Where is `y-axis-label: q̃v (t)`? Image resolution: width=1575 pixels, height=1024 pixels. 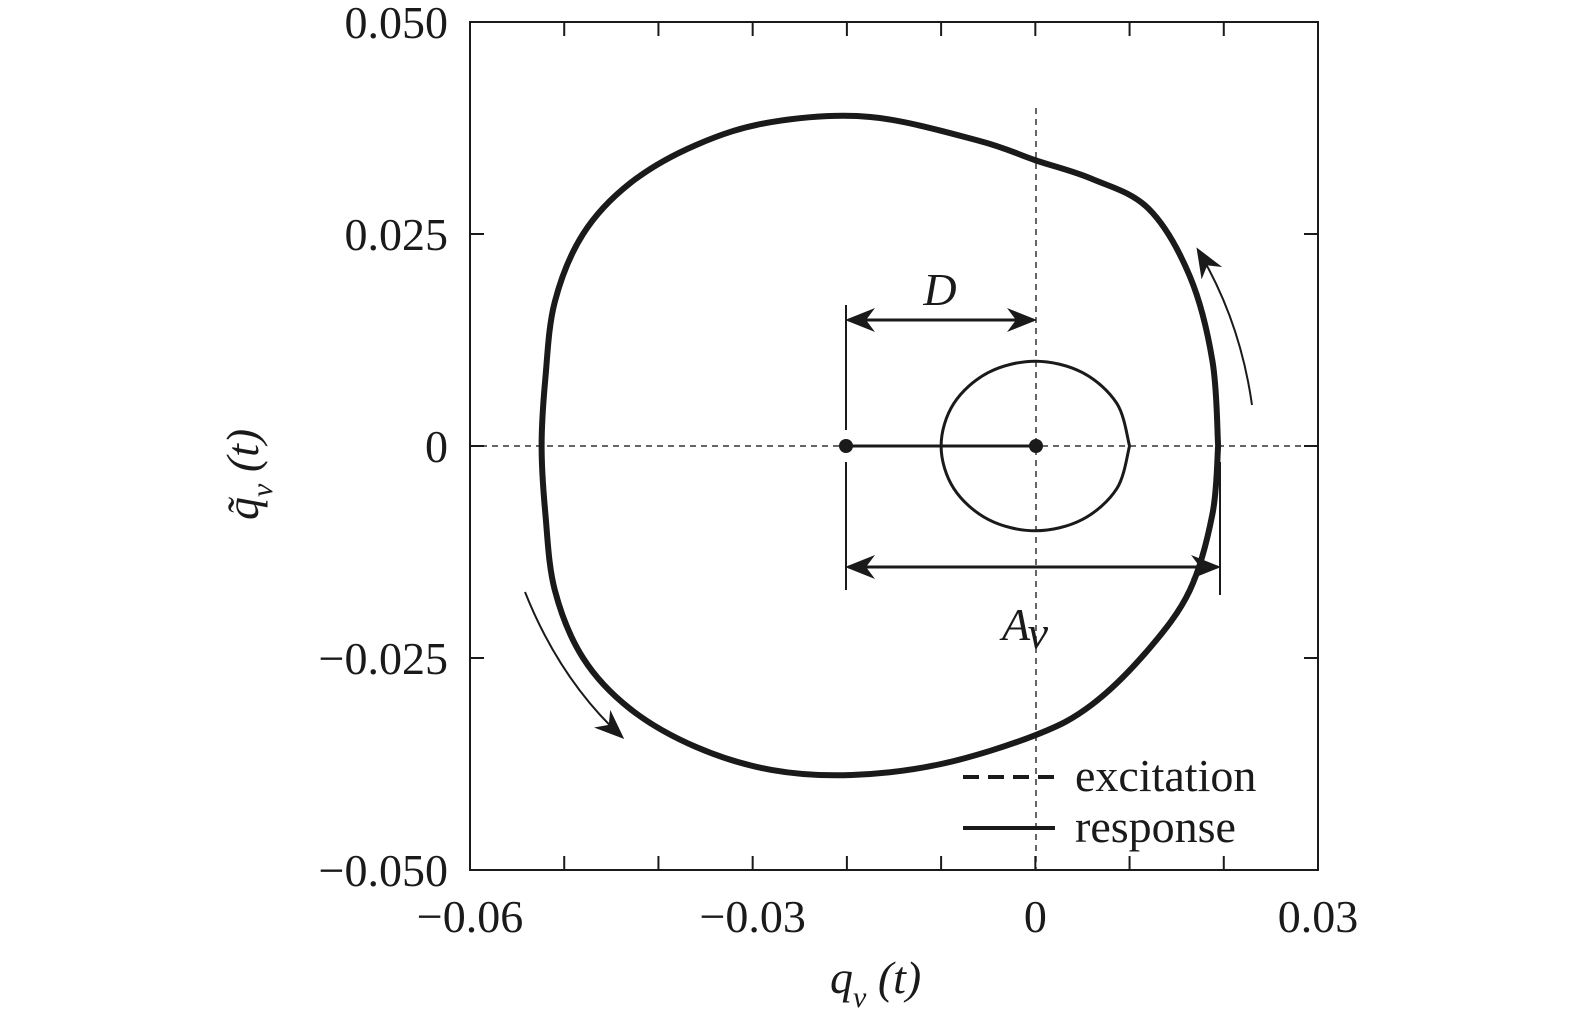 y-axis-label: q̃v (t) is located at coordinates (248, 474).